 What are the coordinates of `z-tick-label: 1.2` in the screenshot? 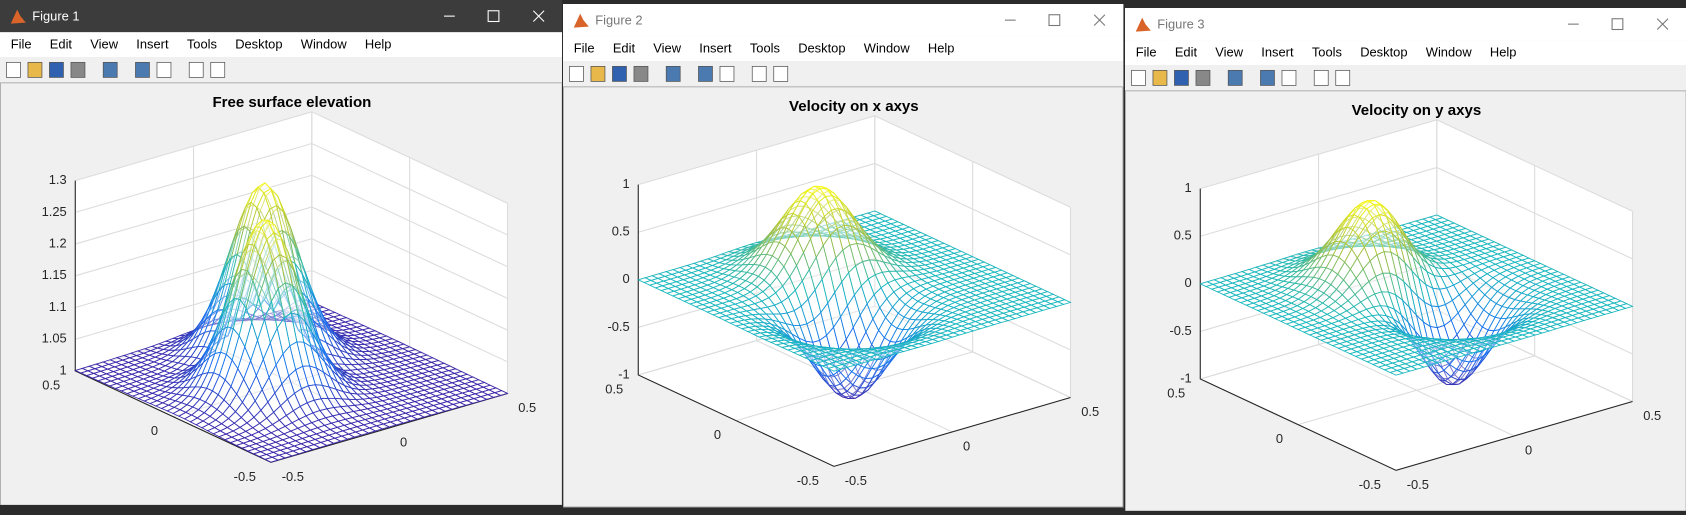 It's located at (58, 242).